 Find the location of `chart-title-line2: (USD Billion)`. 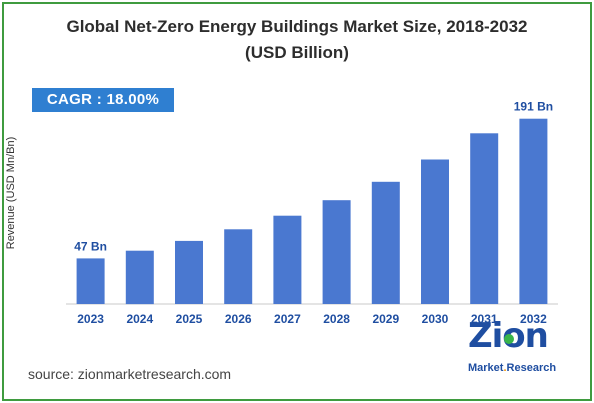

chart-title-line2: (USD Billion) is located at coordinates (297, 52).